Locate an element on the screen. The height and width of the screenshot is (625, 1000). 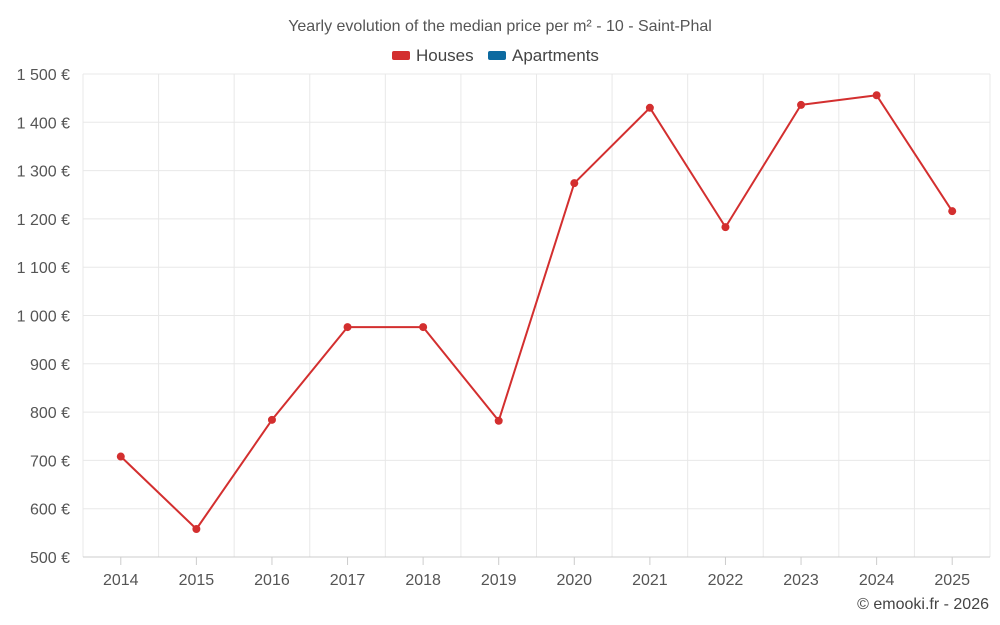
y-tick-label: 1 400 € is located at coordinates (43, 123).